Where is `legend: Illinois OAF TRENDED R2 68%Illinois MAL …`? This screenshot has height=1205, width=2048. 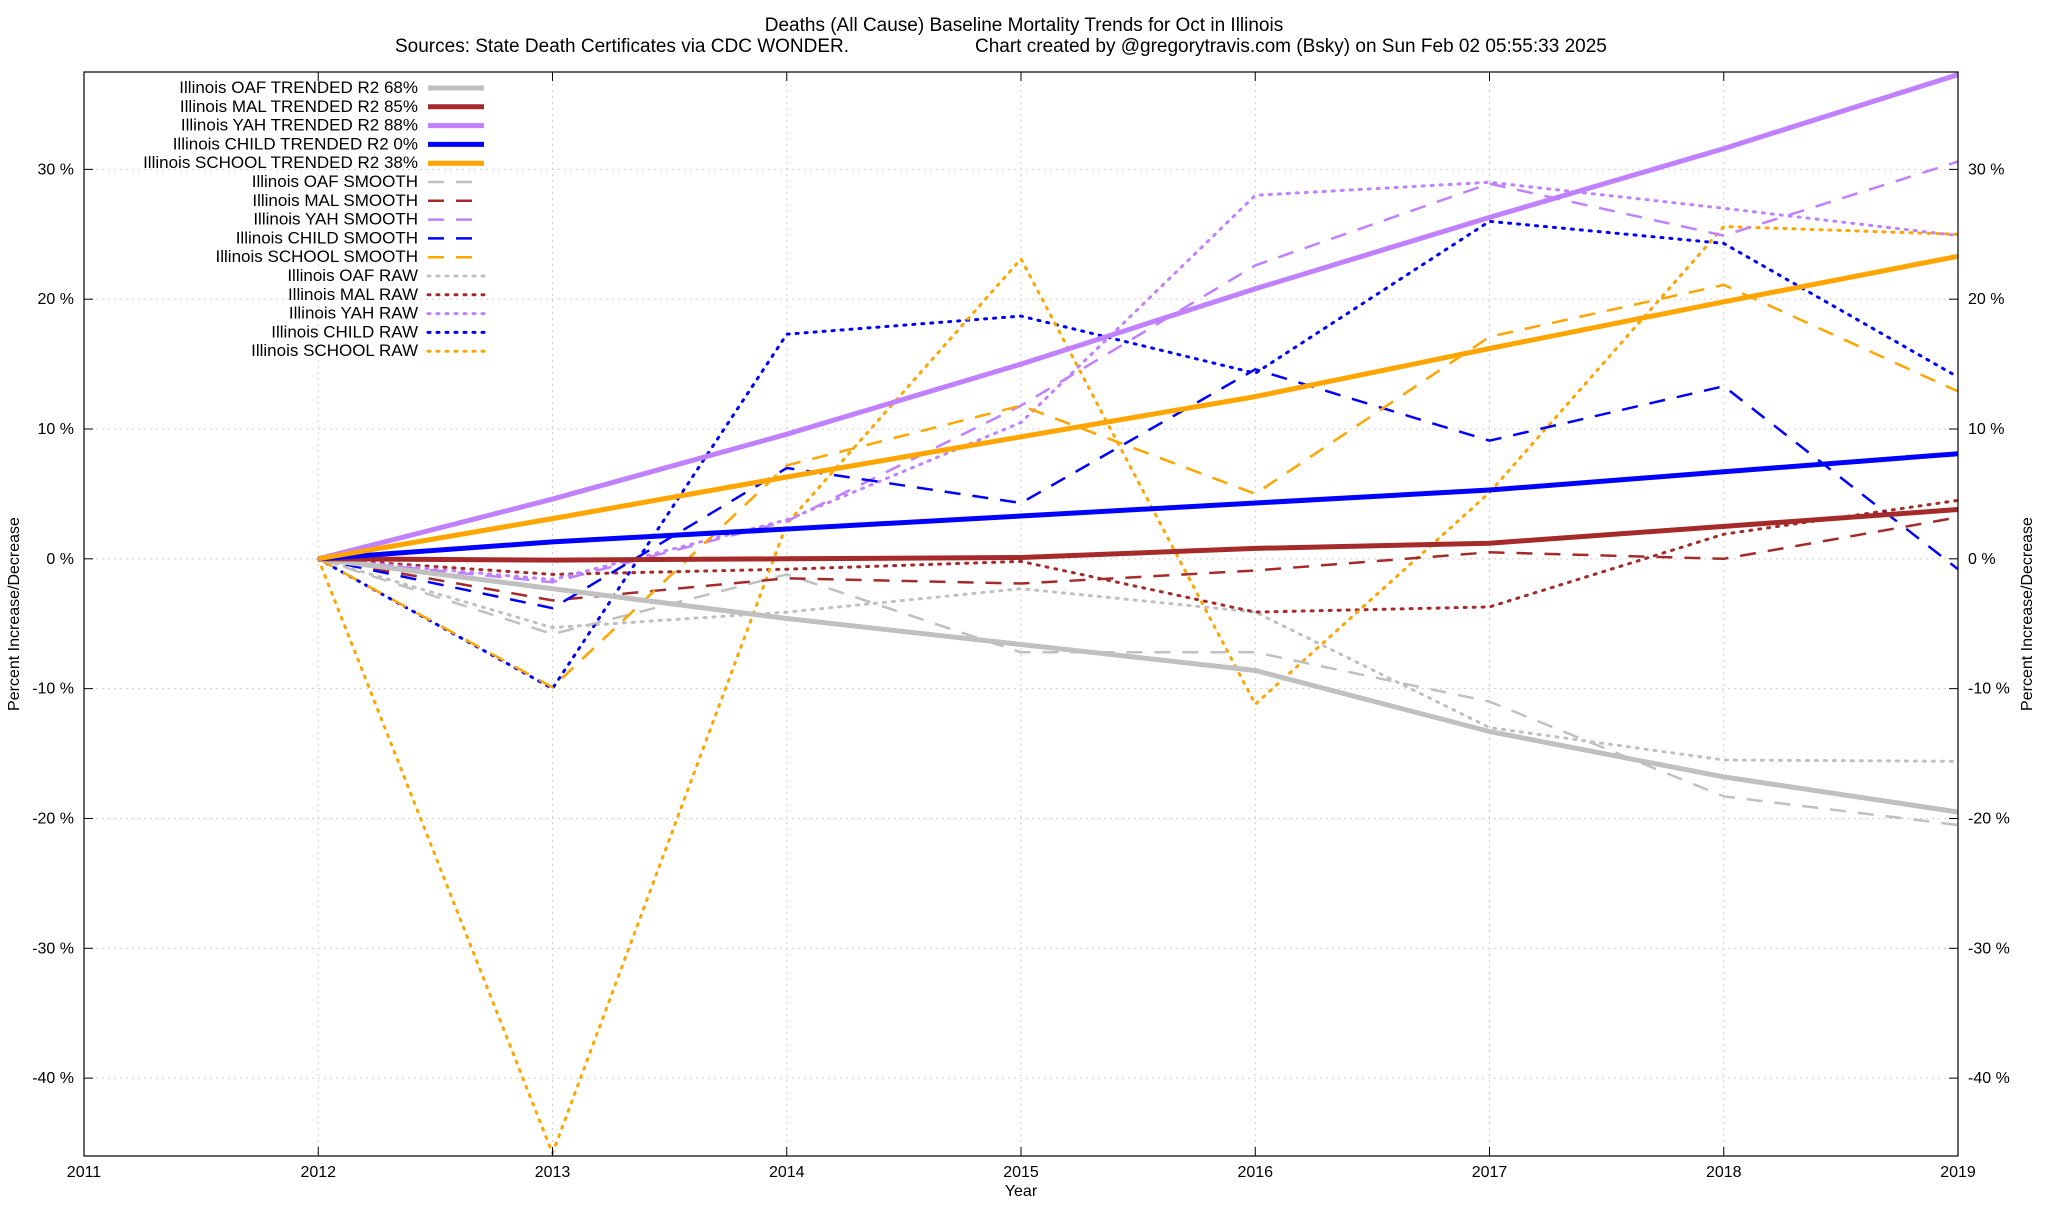 legend: Illinois OAF TRENDED R2 68%Illinois MAL … is located at coordinates (314, 219).